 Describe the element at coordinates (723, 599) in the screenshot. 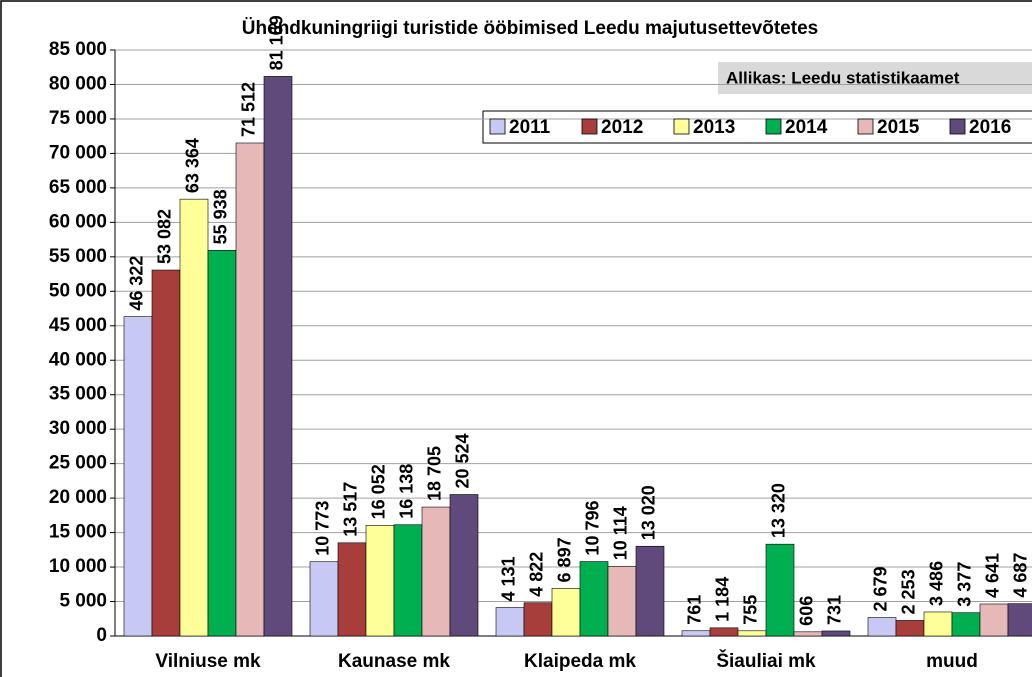

I see `data-label: 1 184` at that location.